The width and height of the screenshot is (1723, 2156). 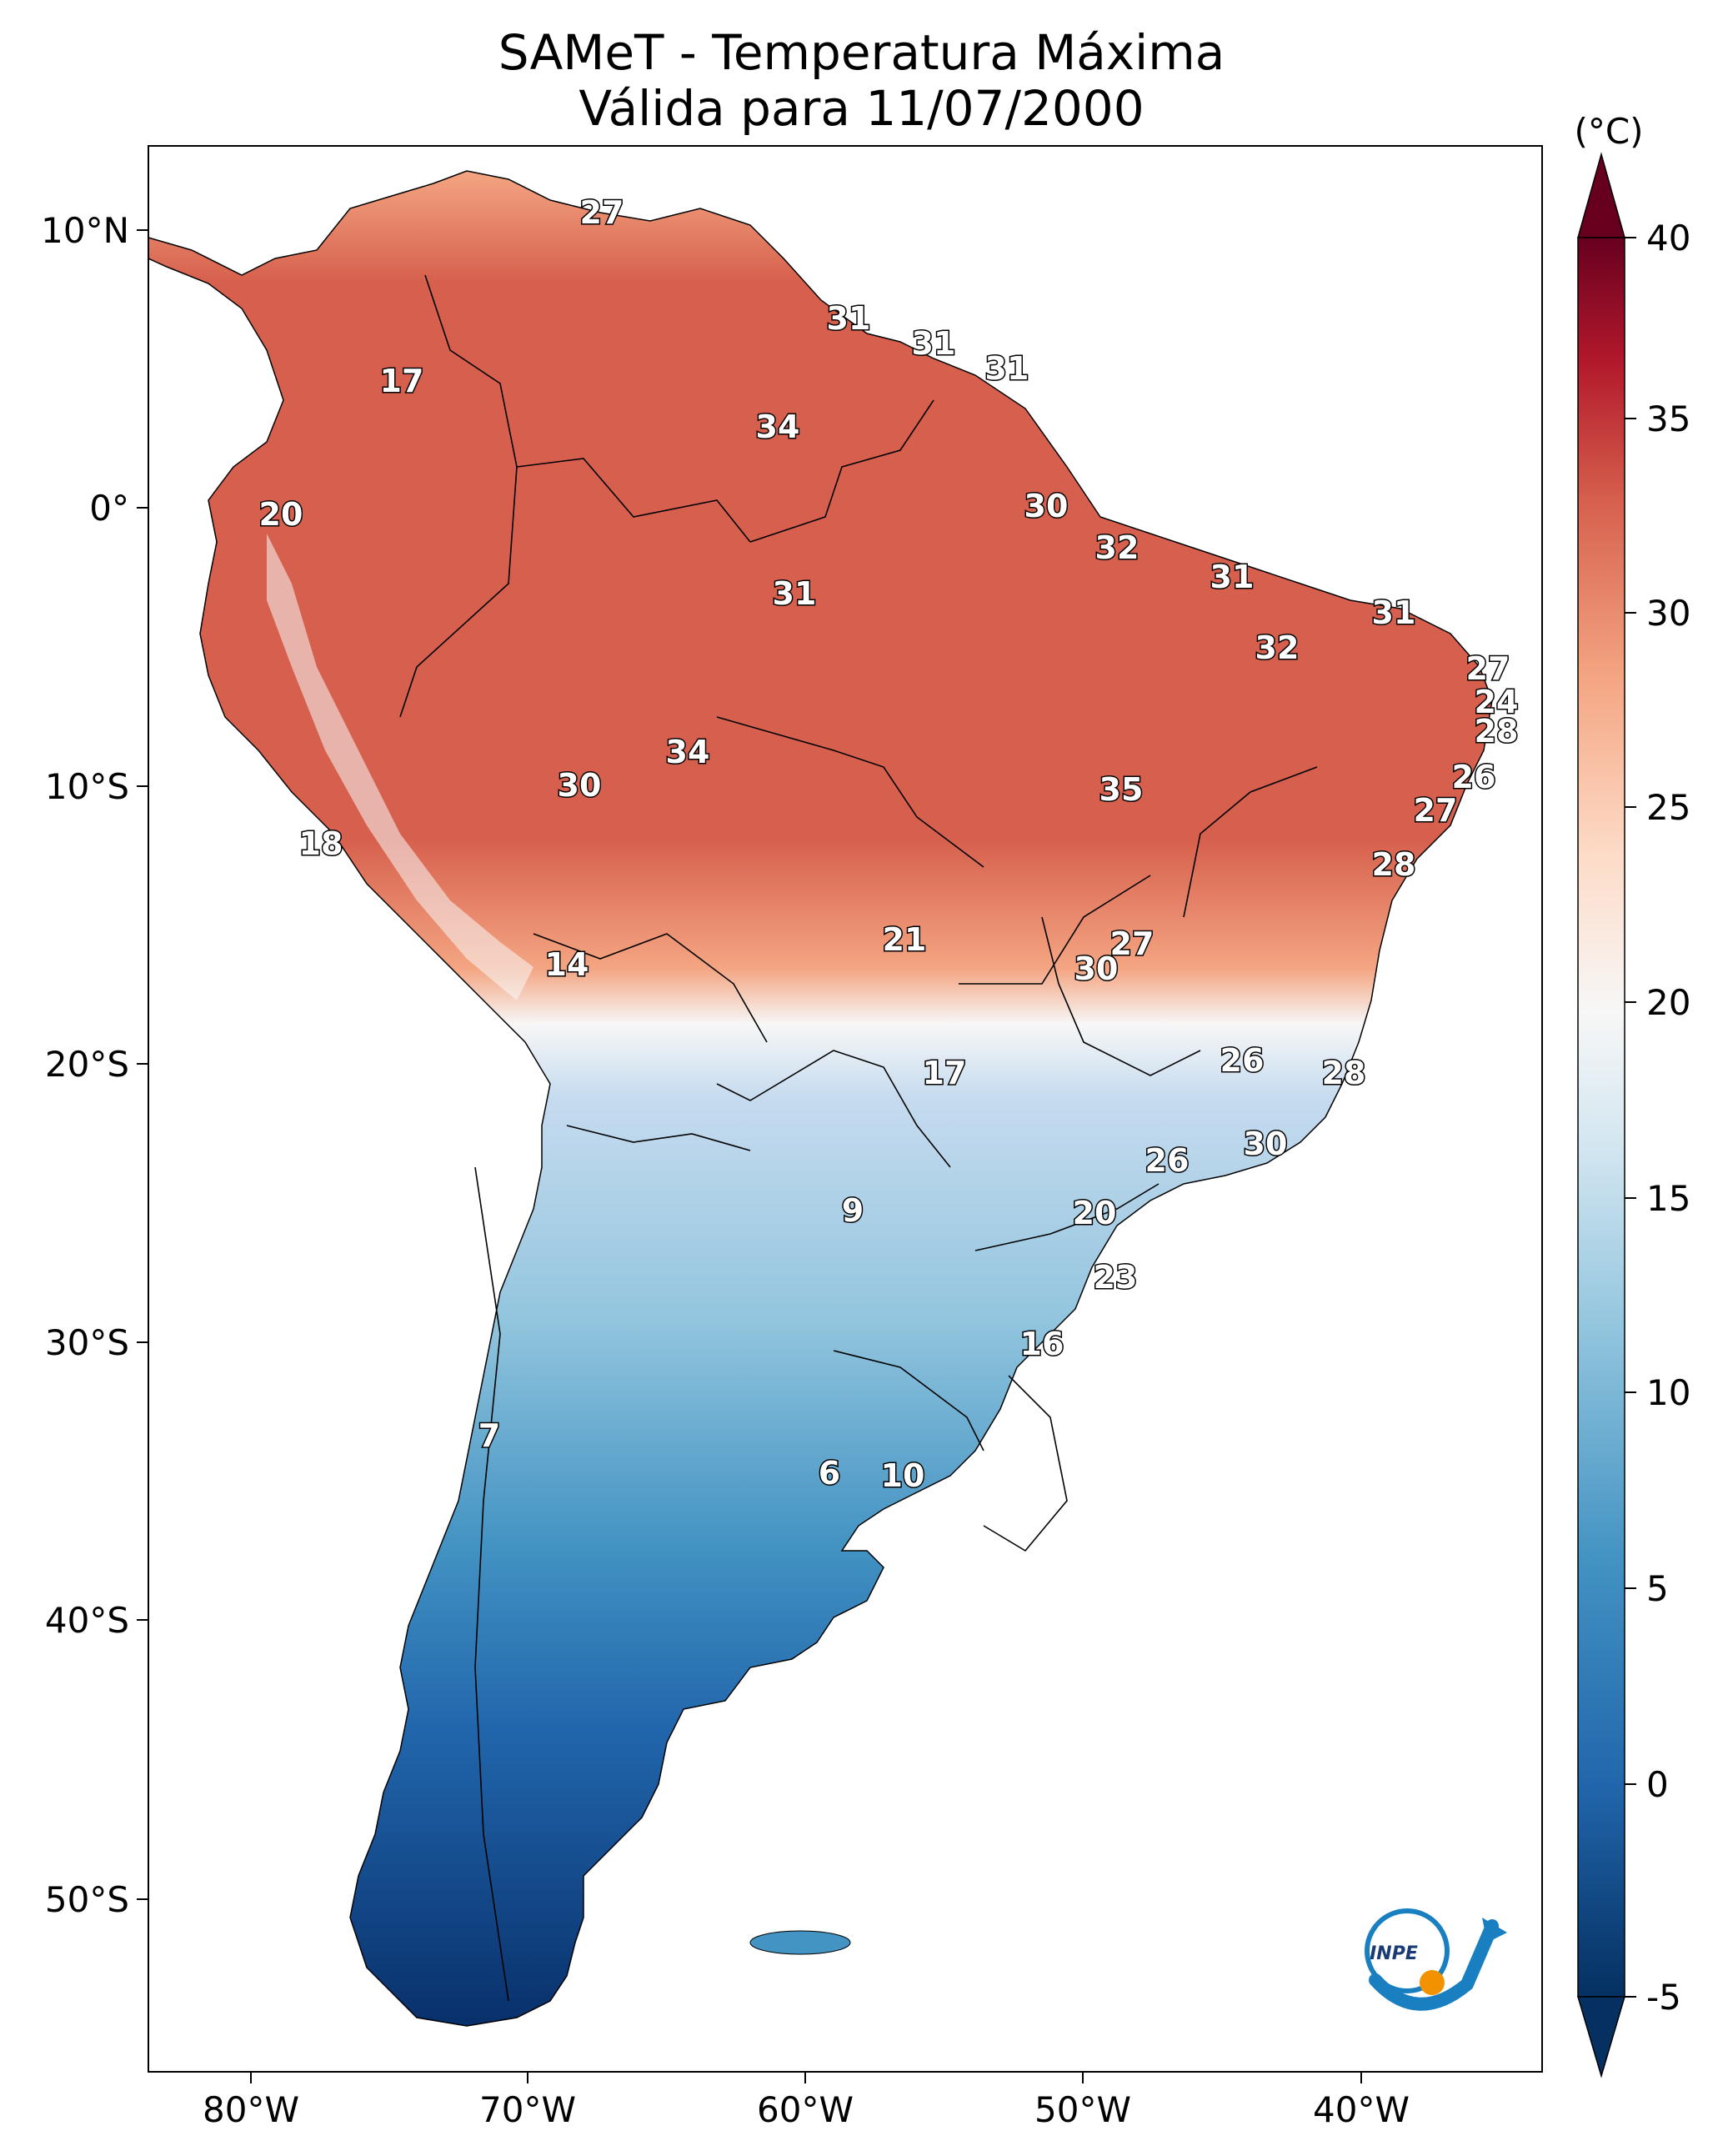 I want to click on title-line-1: SAMeT - Temperatura Máxima, so click(x=861, y=52).